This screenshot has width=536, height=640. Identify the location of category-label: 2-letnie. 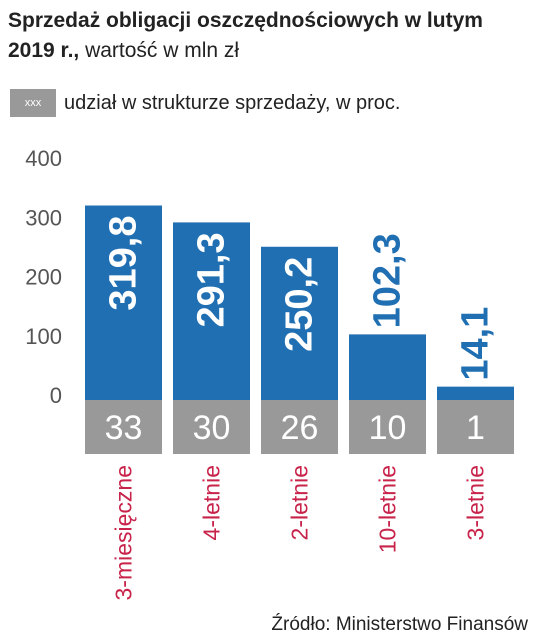
(300, 502).